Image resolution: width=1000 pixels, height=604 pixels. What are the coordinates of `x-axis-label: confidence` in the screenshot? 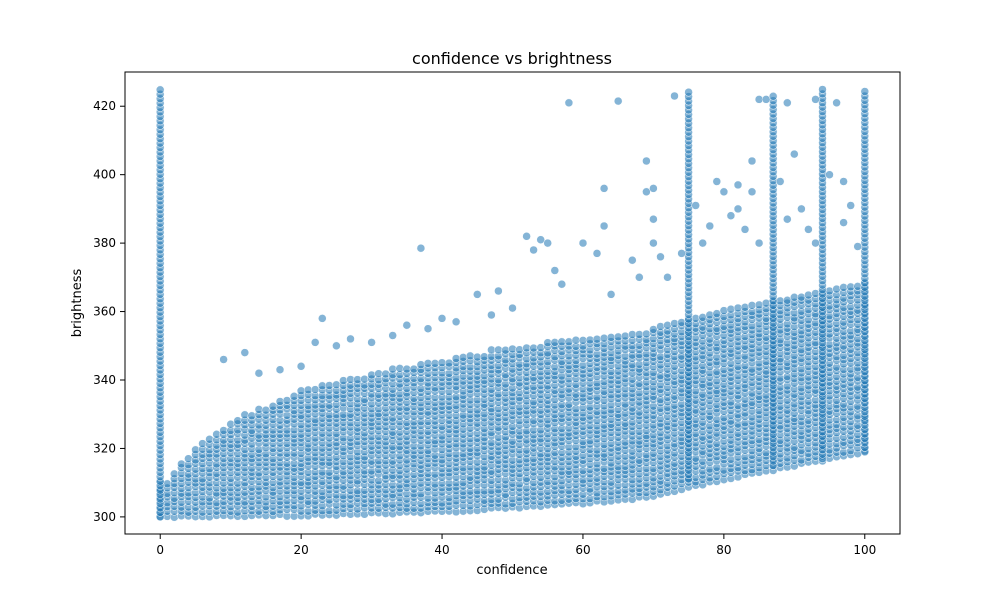 It's located at (511, 570).